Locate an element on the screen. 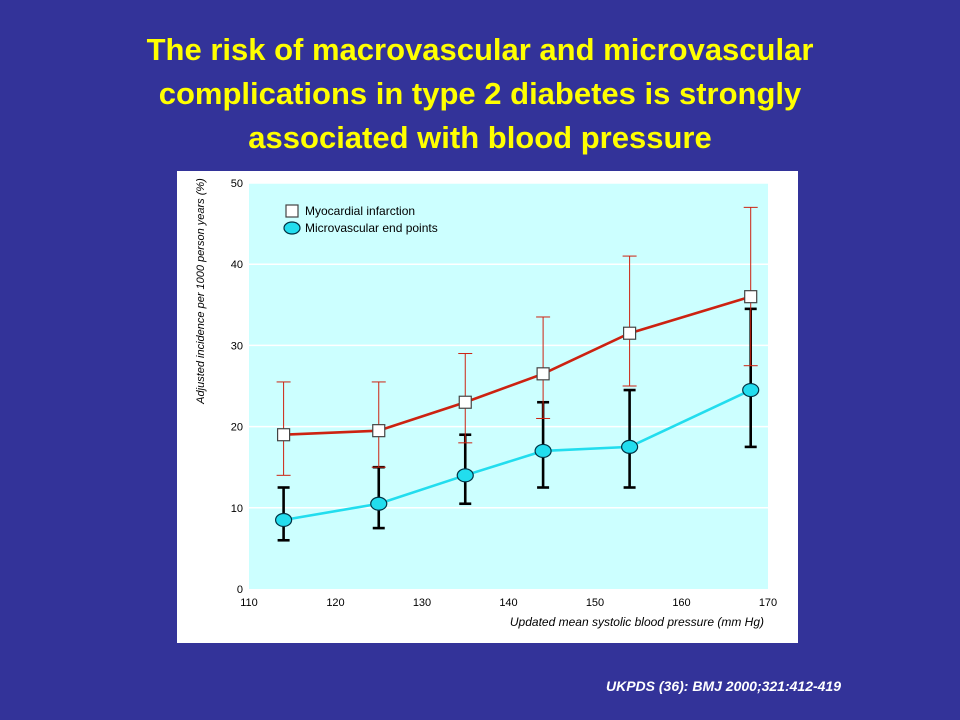 The height and width of the screenshot is (720, 960). x-tick-label: 130 is located at coordinates (422, 603).